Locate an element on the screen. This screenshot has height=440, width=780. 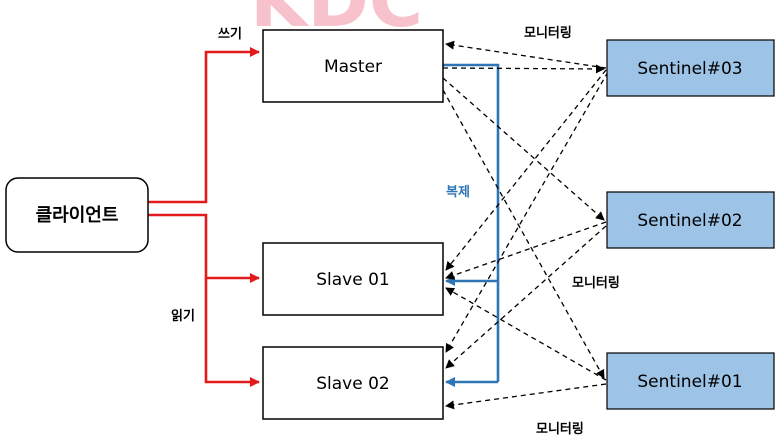
client-paths is located at coordinates (203, 217).